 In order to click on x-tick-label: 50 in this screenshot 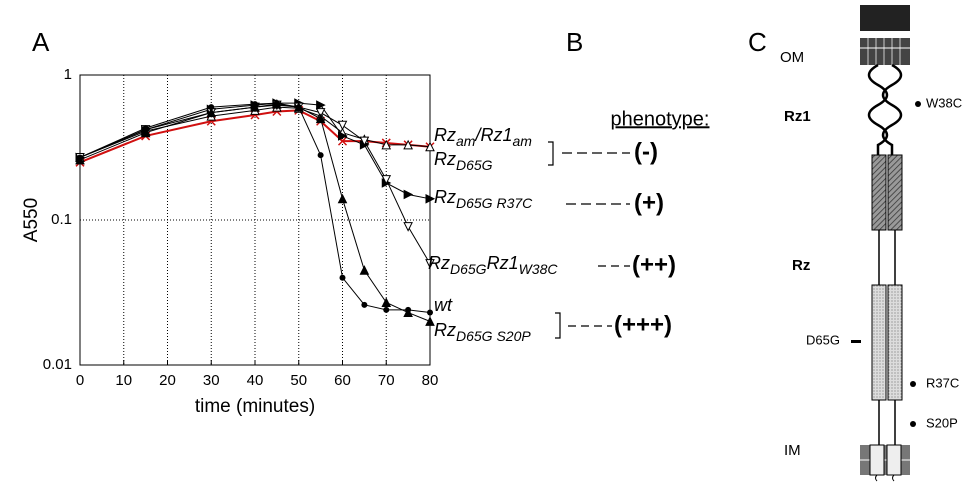, I will do `click(298, 380)`.